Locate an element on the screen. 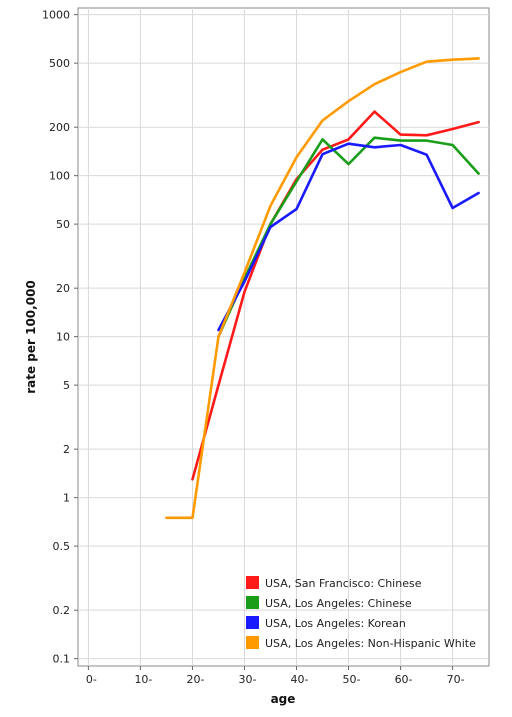  x-axis-ticks: 0- 10- 20- 30- 40- 50- 60- 70- is located at coordinates (275, 676).